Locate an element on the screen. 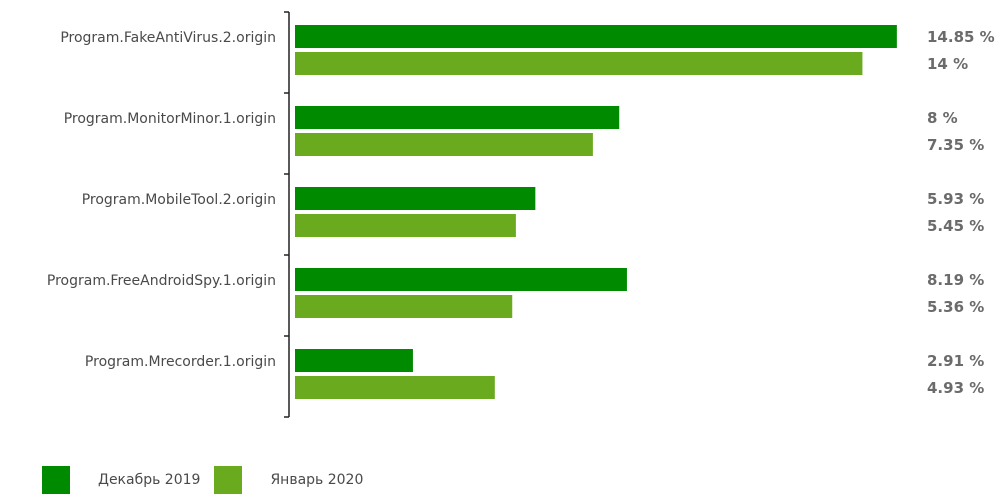  category-label: Program.MobileTool.2.origin is located at coordinates (179, 200).